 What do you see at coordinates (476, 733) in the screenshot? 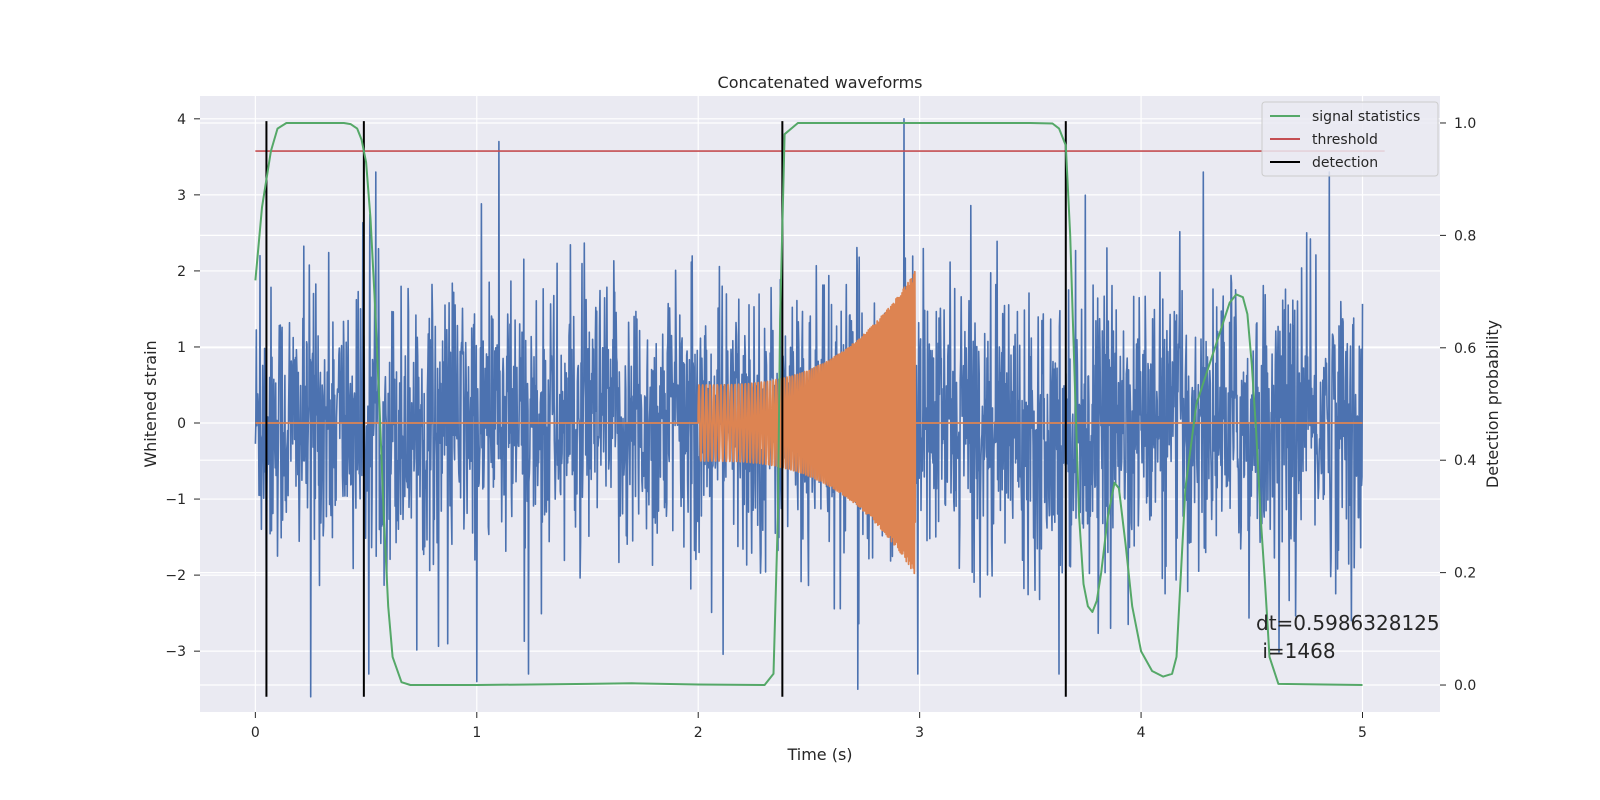
I see `x-tick-label: 1` at bounding box center [476, 733].